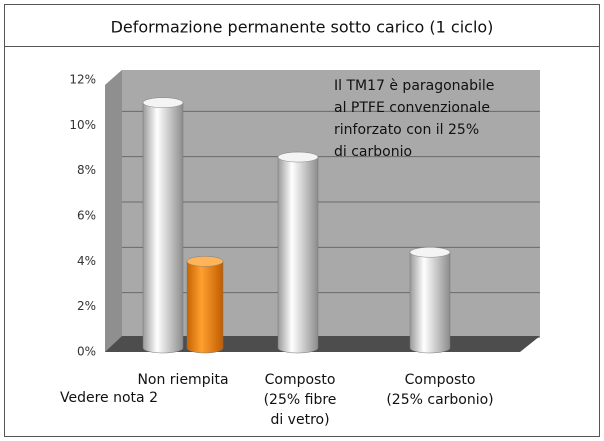 This screenshot has height=441, width=604. What do you see at coordinates (373, 152) in the screenshot?
I see `annotation: di carbonio` at bounding box center [373, 152].